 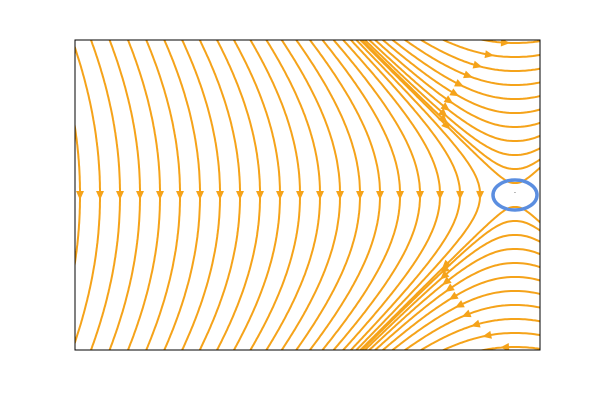 I want to click on annotation: -, so click(x=515, y=193).